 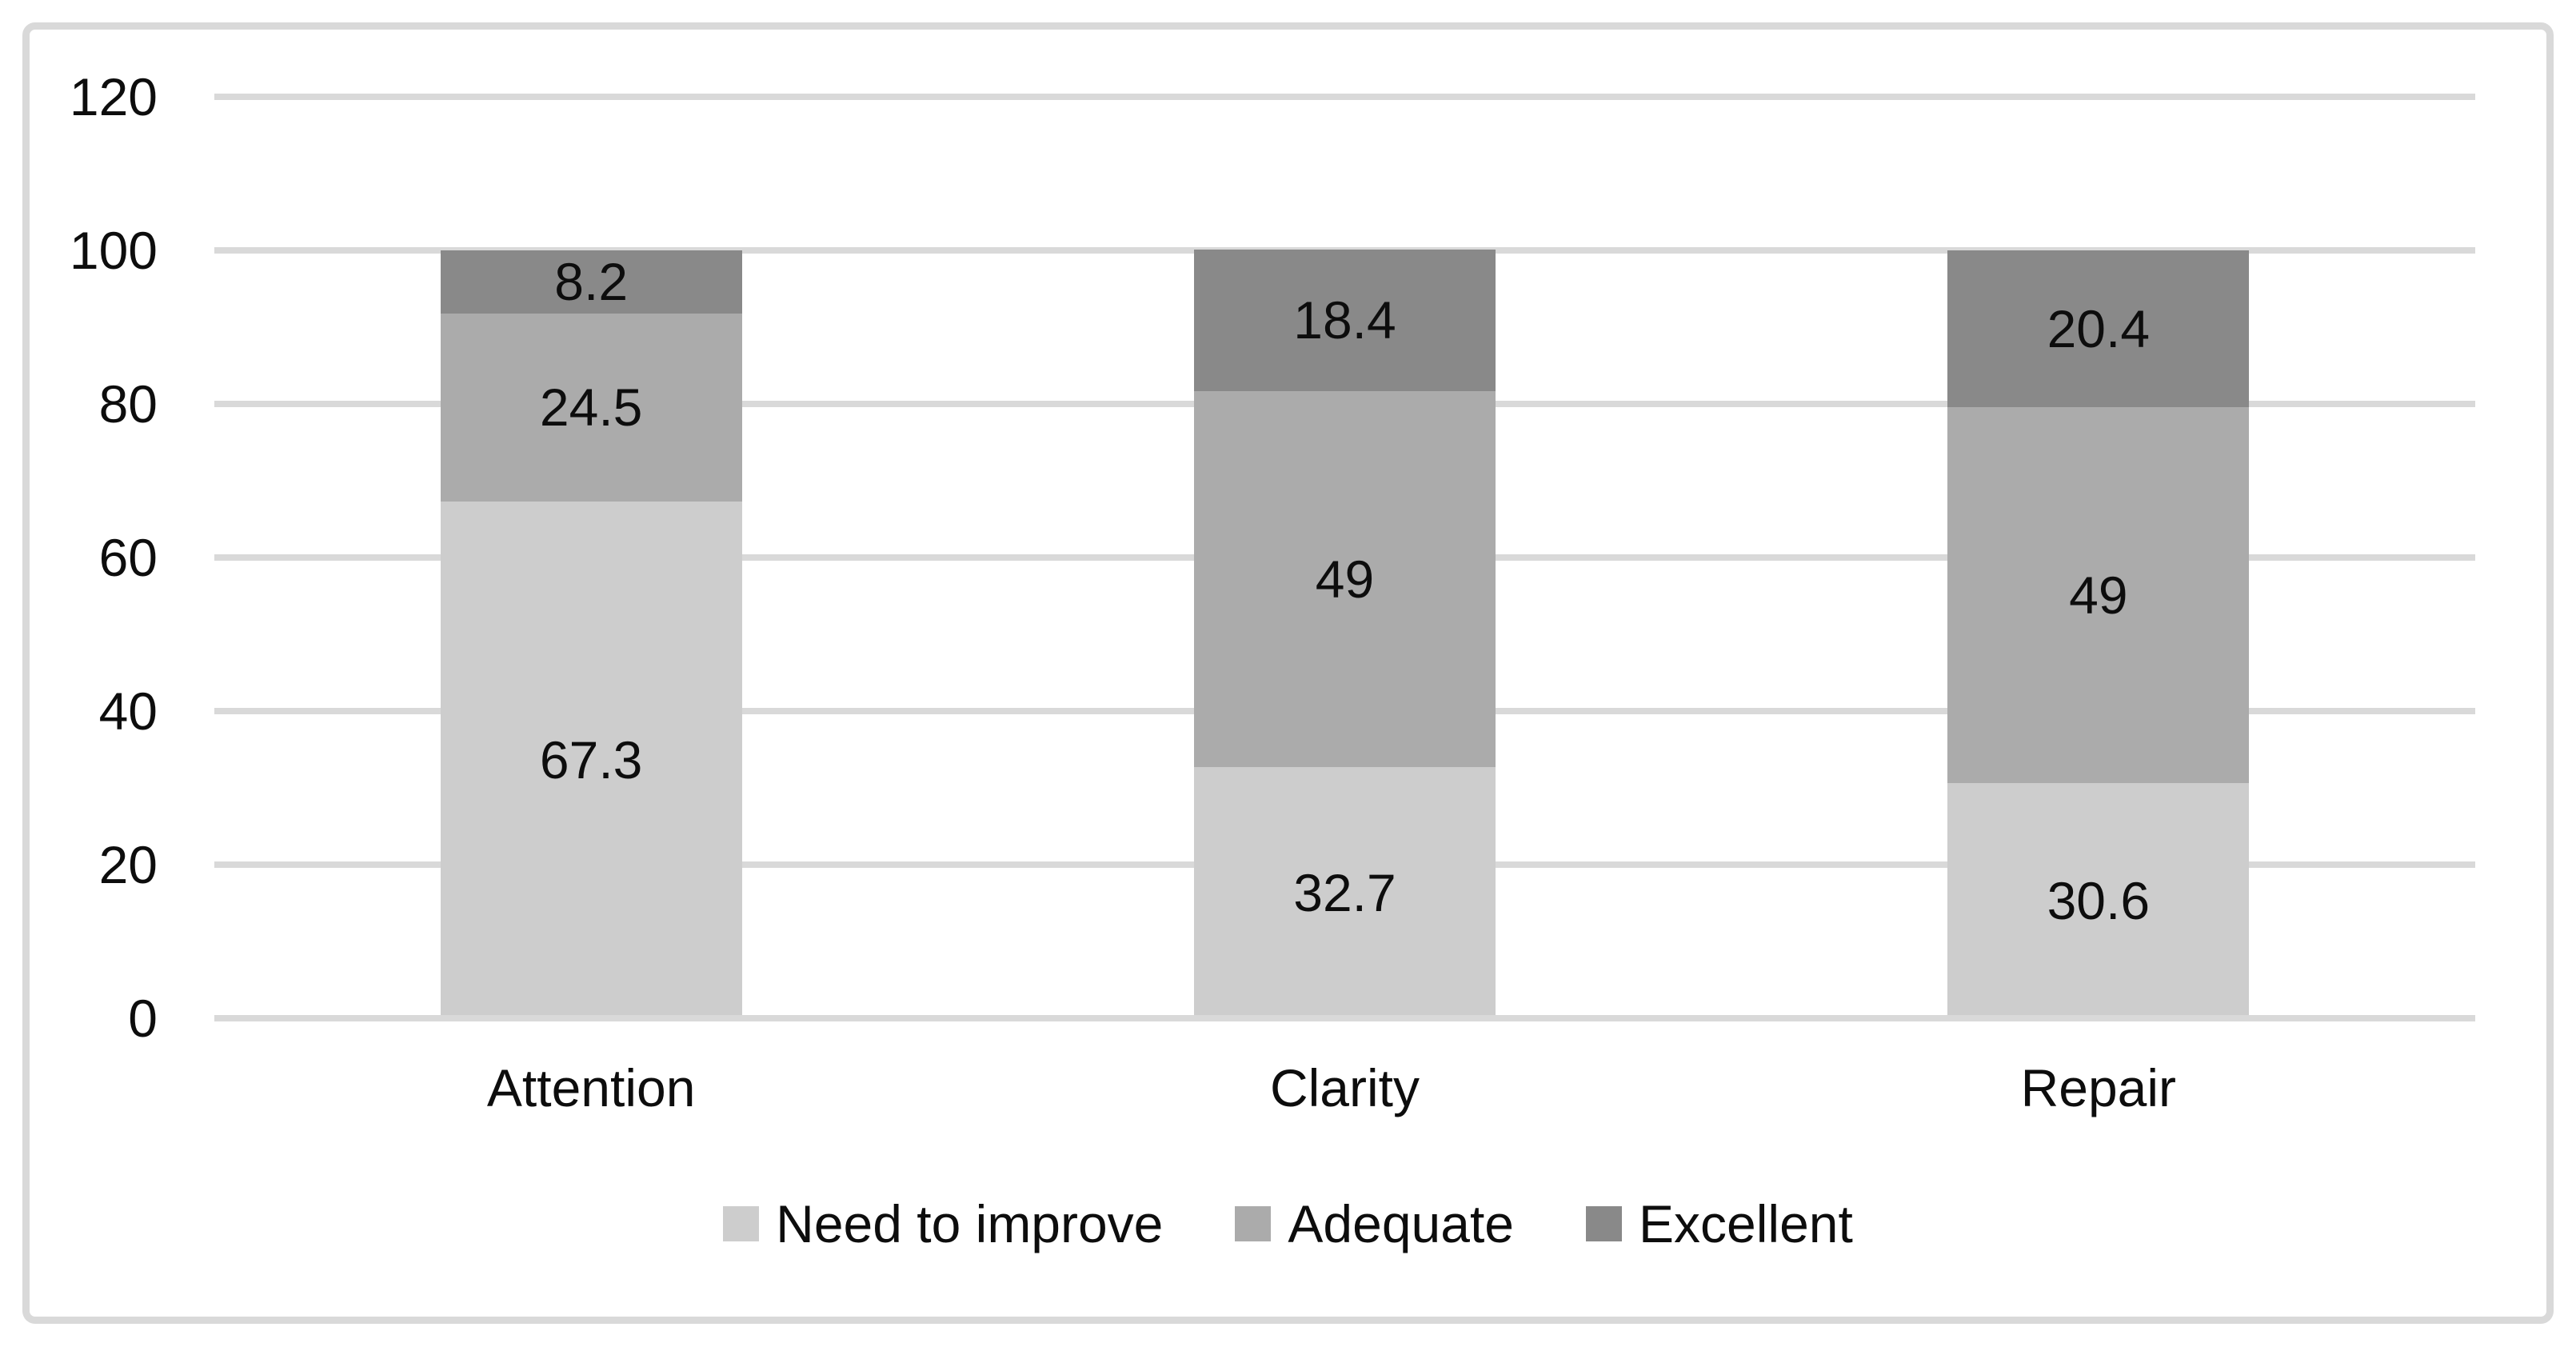 I want to click on data-label: 8.2, so click(x=592, y=282).